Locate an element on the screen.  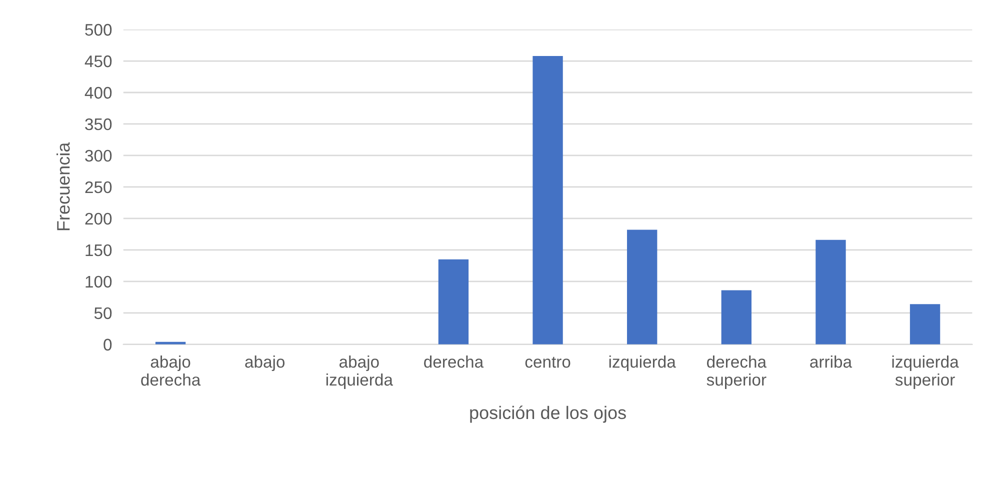
y-axis-title: Frecuencia is located at coordinates (63, 186).